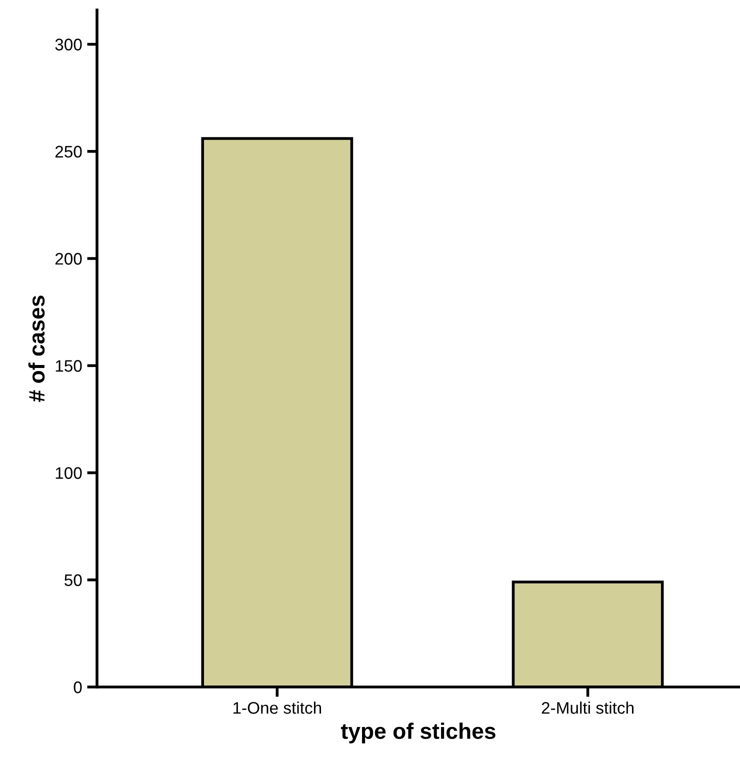 The height and width of the screenshot is (759, 740). Describe the element at coordinates (68, 258) in the screenshot. I see `y-tick-label: 200` at that location.